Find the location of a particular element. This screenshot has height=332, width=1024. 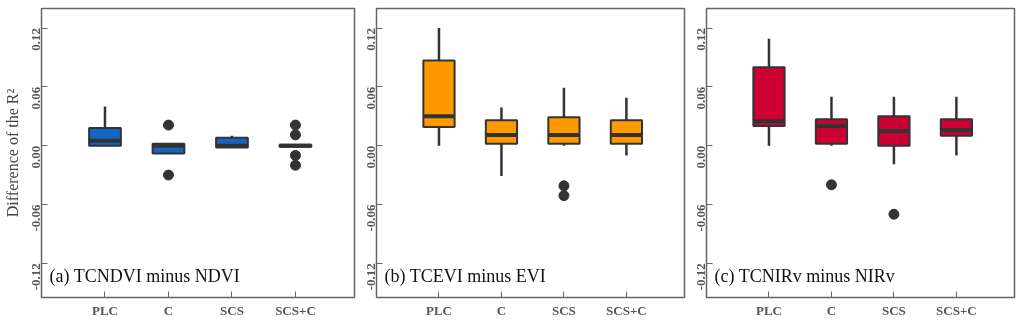

annotation: (c) TCNIRv minus NIRv is located at coordinates (804, 276).